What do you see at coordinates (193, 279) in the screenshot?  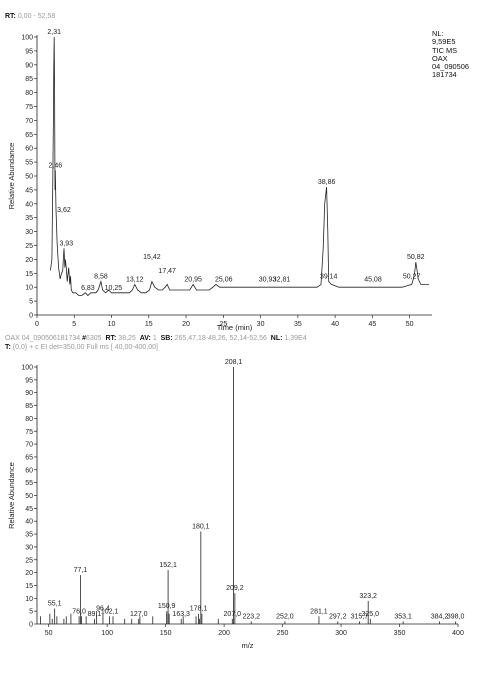 I see `peak-label: 20,95` at bounding box center [193, 279].